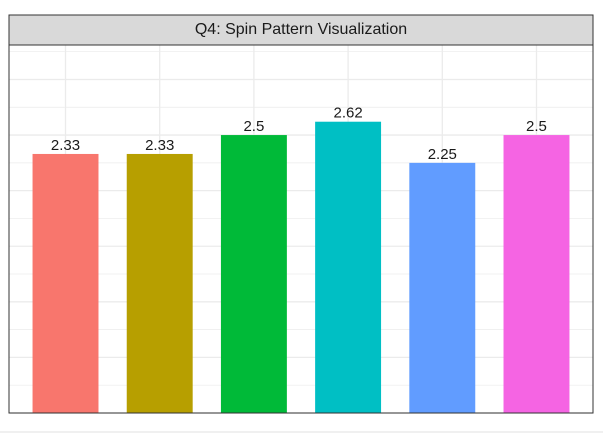 This screenshot has width=603, height=435. I want to click on strip, so click(301, 30).